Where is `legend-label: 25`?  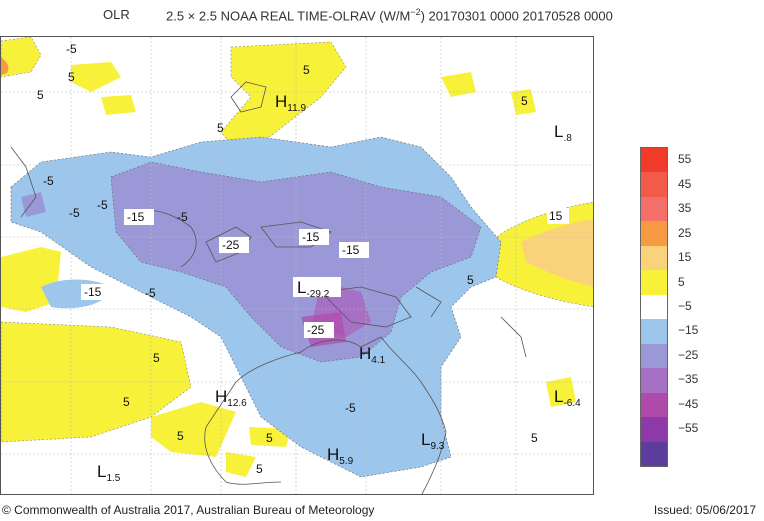
legend-label: 25 is located at coordinates (685, 232).